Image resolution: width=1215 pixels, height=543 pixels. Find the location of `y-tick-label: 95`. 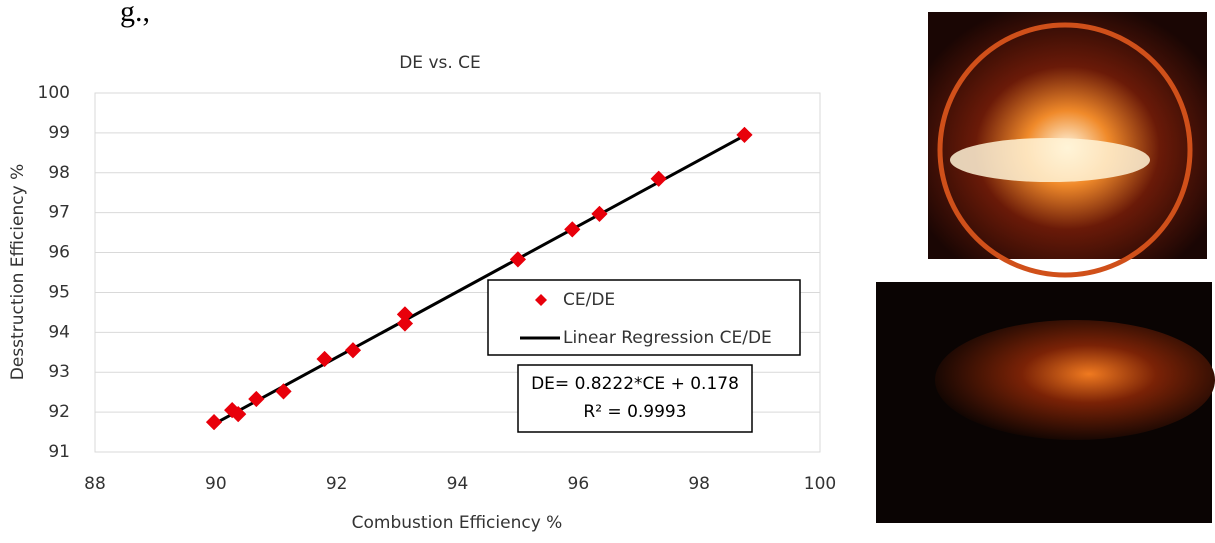

y-tick-label: 95 is located at coordinates (59, 292).